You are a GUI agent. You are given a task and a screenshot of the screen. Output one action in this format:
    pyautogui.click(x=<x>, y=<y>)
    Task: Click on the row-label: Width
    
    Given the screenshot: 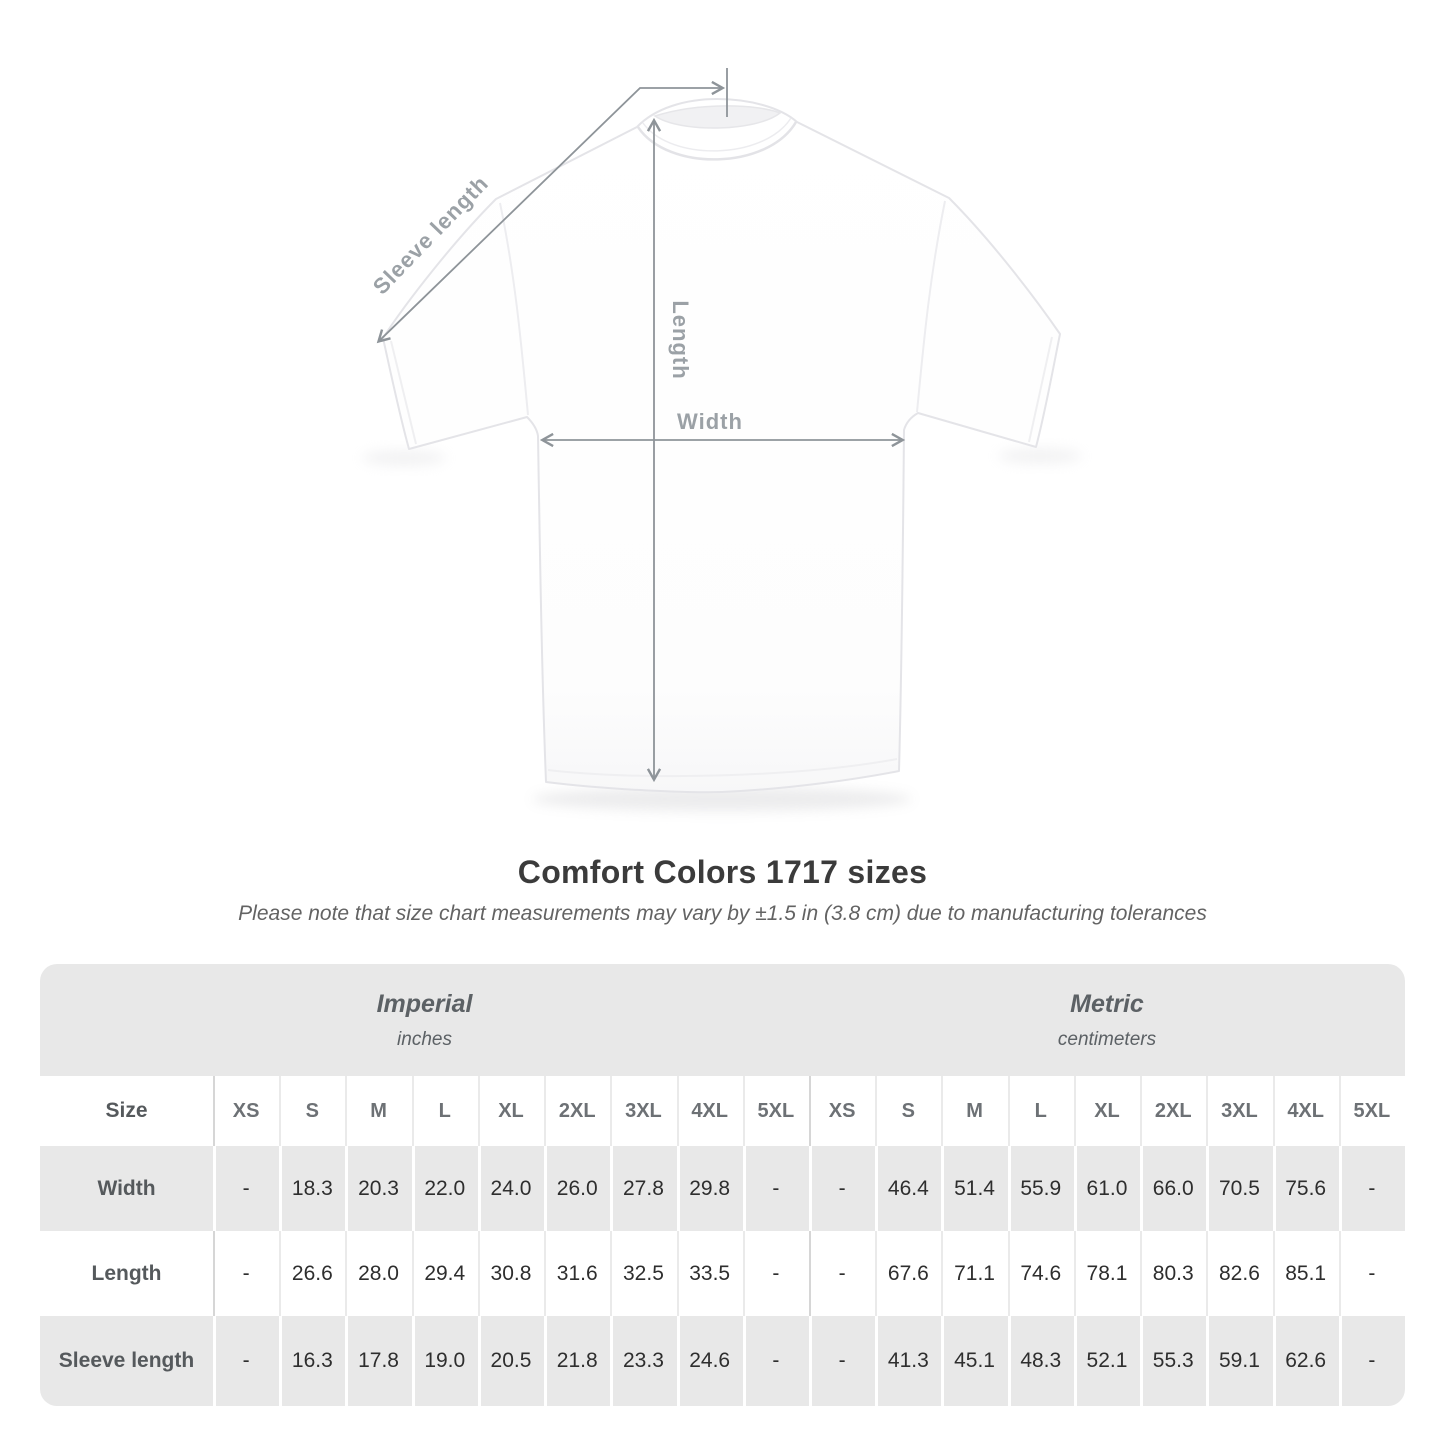 What is the action you would take?
    pyautogui.click(x=126, y=1188)
    